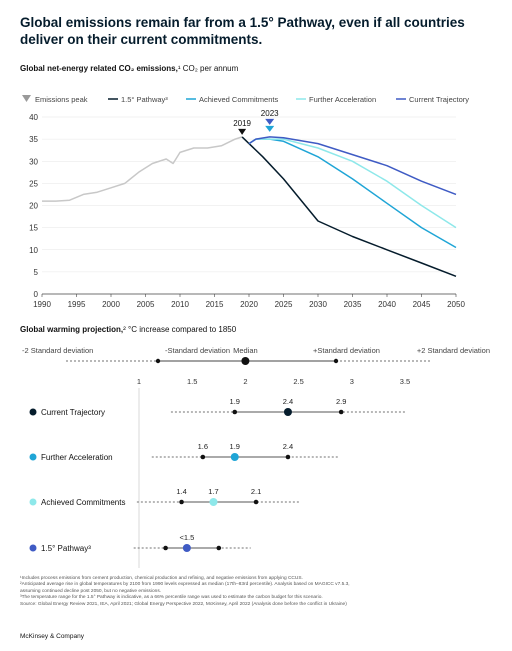  Describe the element at coordinates (270, 113) in the screenshot. I see `annotation-label: 2023` at that location.